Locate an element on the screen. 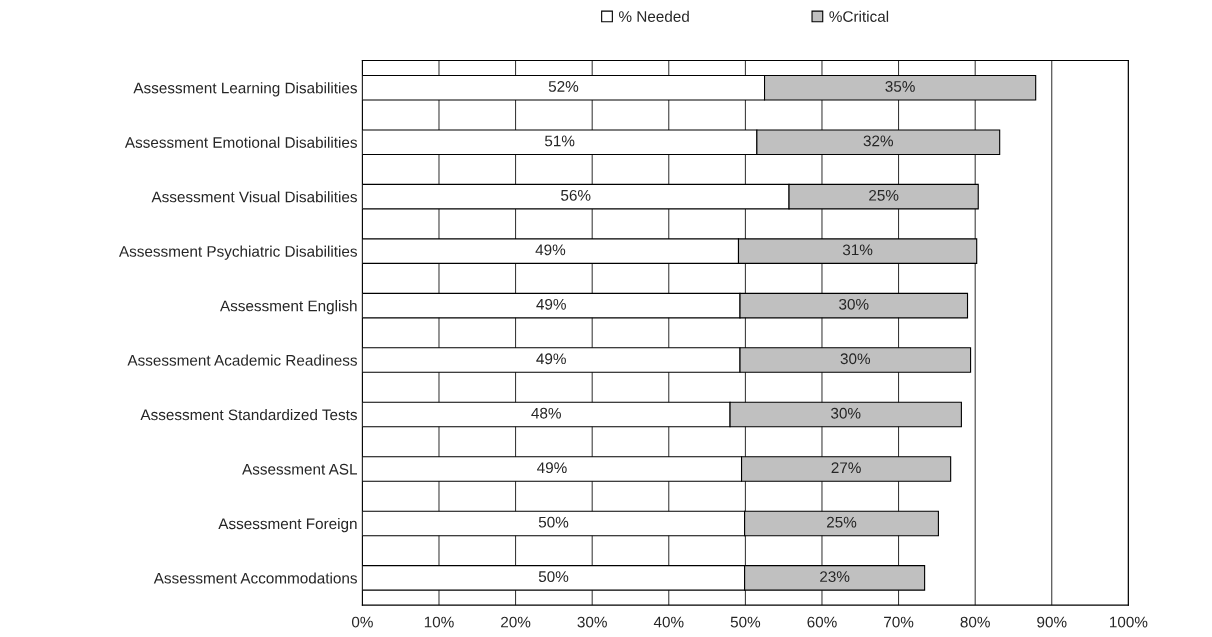 Image resolution: width=1212 pixels, height=637 pixels. x-tick-label: 40% is located at coordinates (668, 622).